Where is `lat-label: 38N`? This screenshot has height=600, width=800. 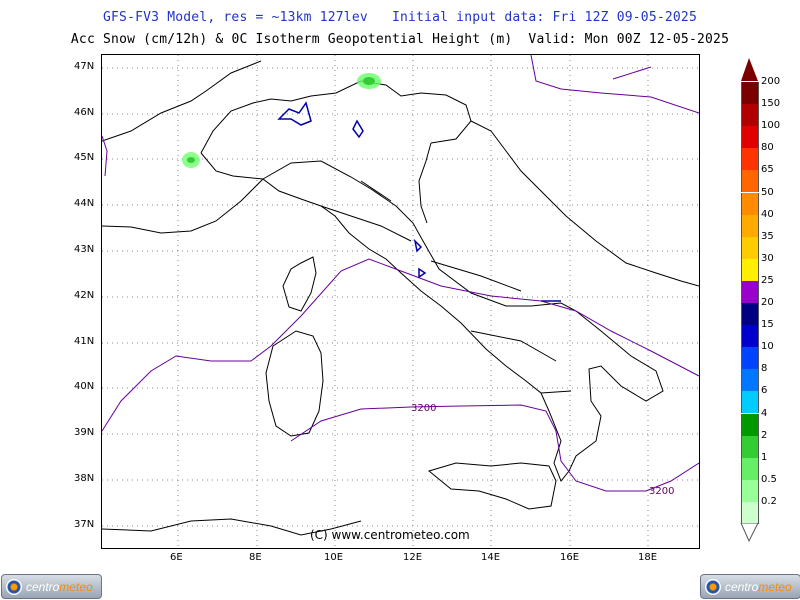 lat-label: 38N is located at coordinates (84, 478).